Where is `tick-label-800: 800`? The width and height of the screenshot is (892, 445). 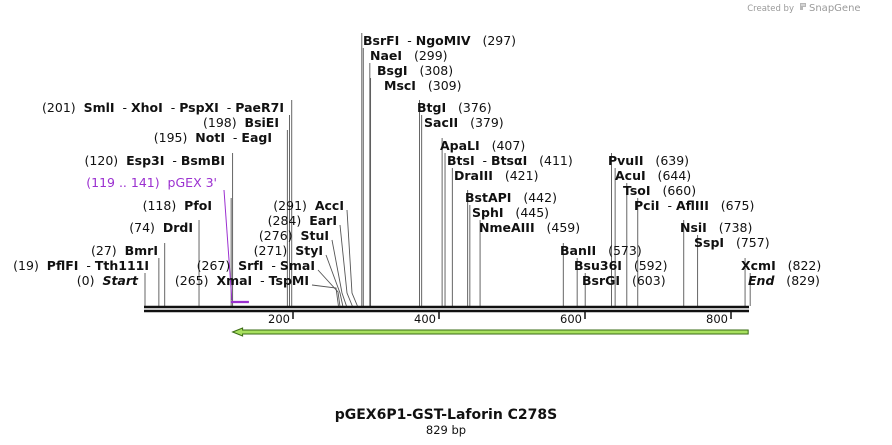
tick-label-800: 800 is located at coordinates (717, 319).